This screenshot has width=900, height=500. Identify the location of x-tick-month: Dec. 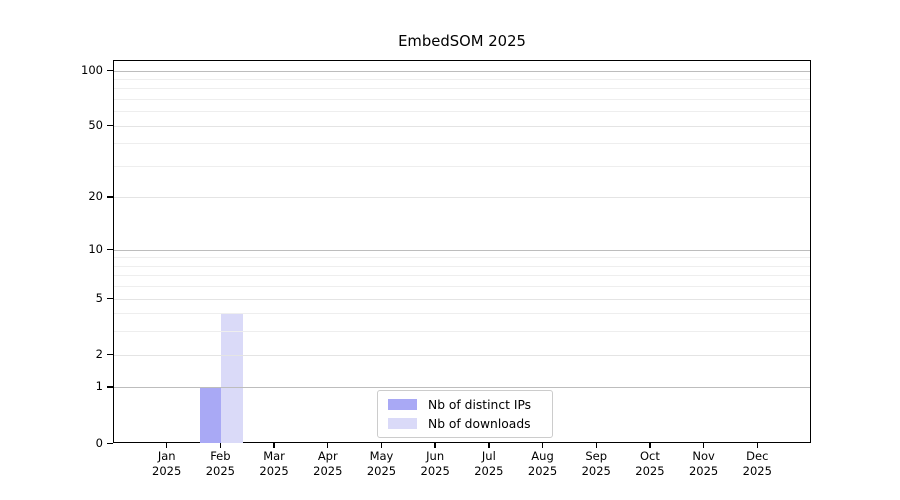
(757, 456).